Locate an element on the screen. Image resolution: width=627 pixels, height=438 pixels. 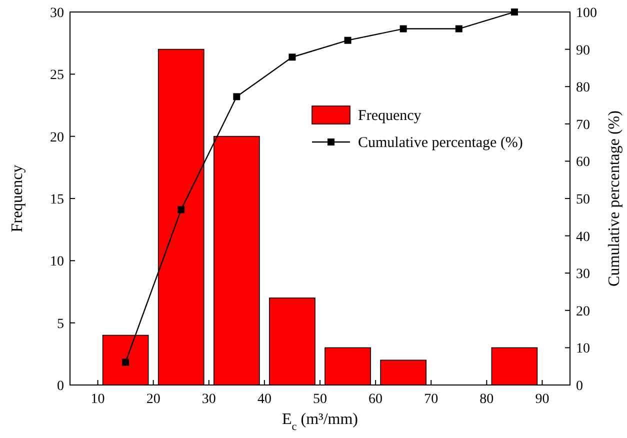
y-axis-title: Frequency is located at coordinates (17, 198).